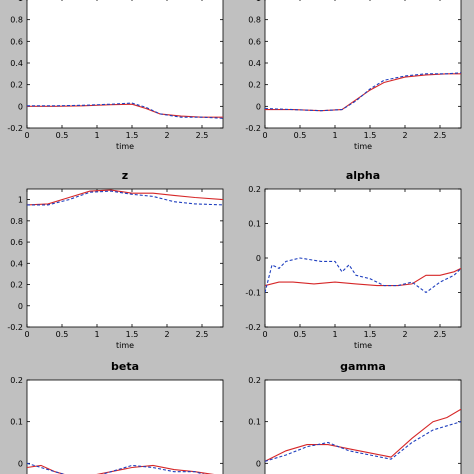 The height and width of the screenshot is (474, 474). I want to click on subplot-title: beta, so click(125, 366).